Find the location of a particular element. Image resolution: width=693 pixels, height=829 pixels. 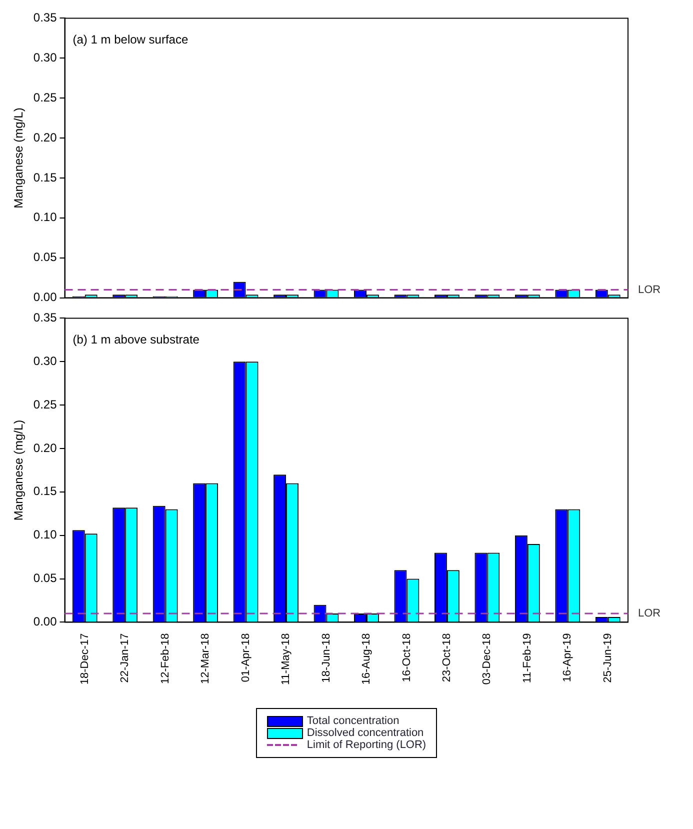

x-tick-label: 12-Mar-18 is located at coordinates (206, 658).